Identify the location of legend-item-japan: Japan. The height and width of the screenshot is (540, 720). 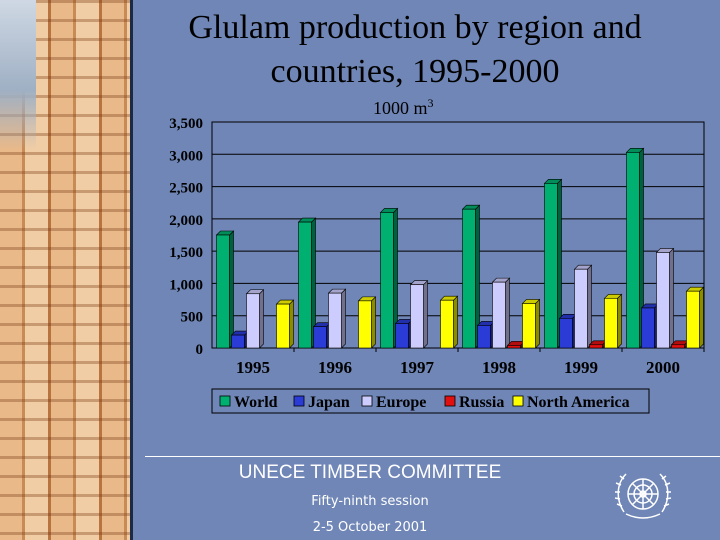
(321, 402).